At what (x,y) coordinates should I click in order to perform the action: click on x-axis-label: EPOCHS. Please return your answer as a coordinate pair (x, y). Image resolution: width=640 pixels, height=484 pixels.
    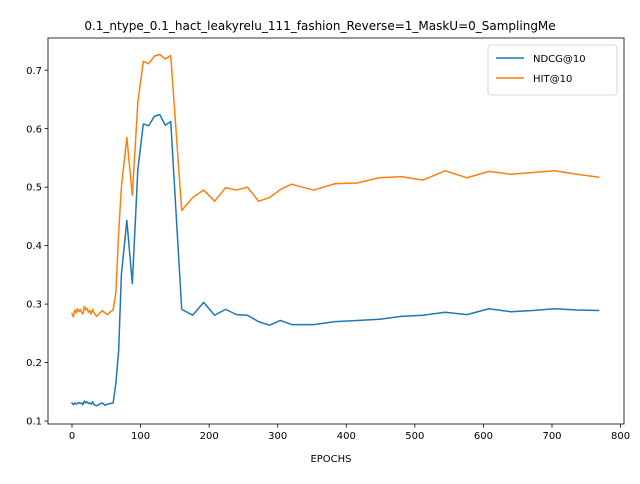
    Looking at the image, I should click on (330, 459).